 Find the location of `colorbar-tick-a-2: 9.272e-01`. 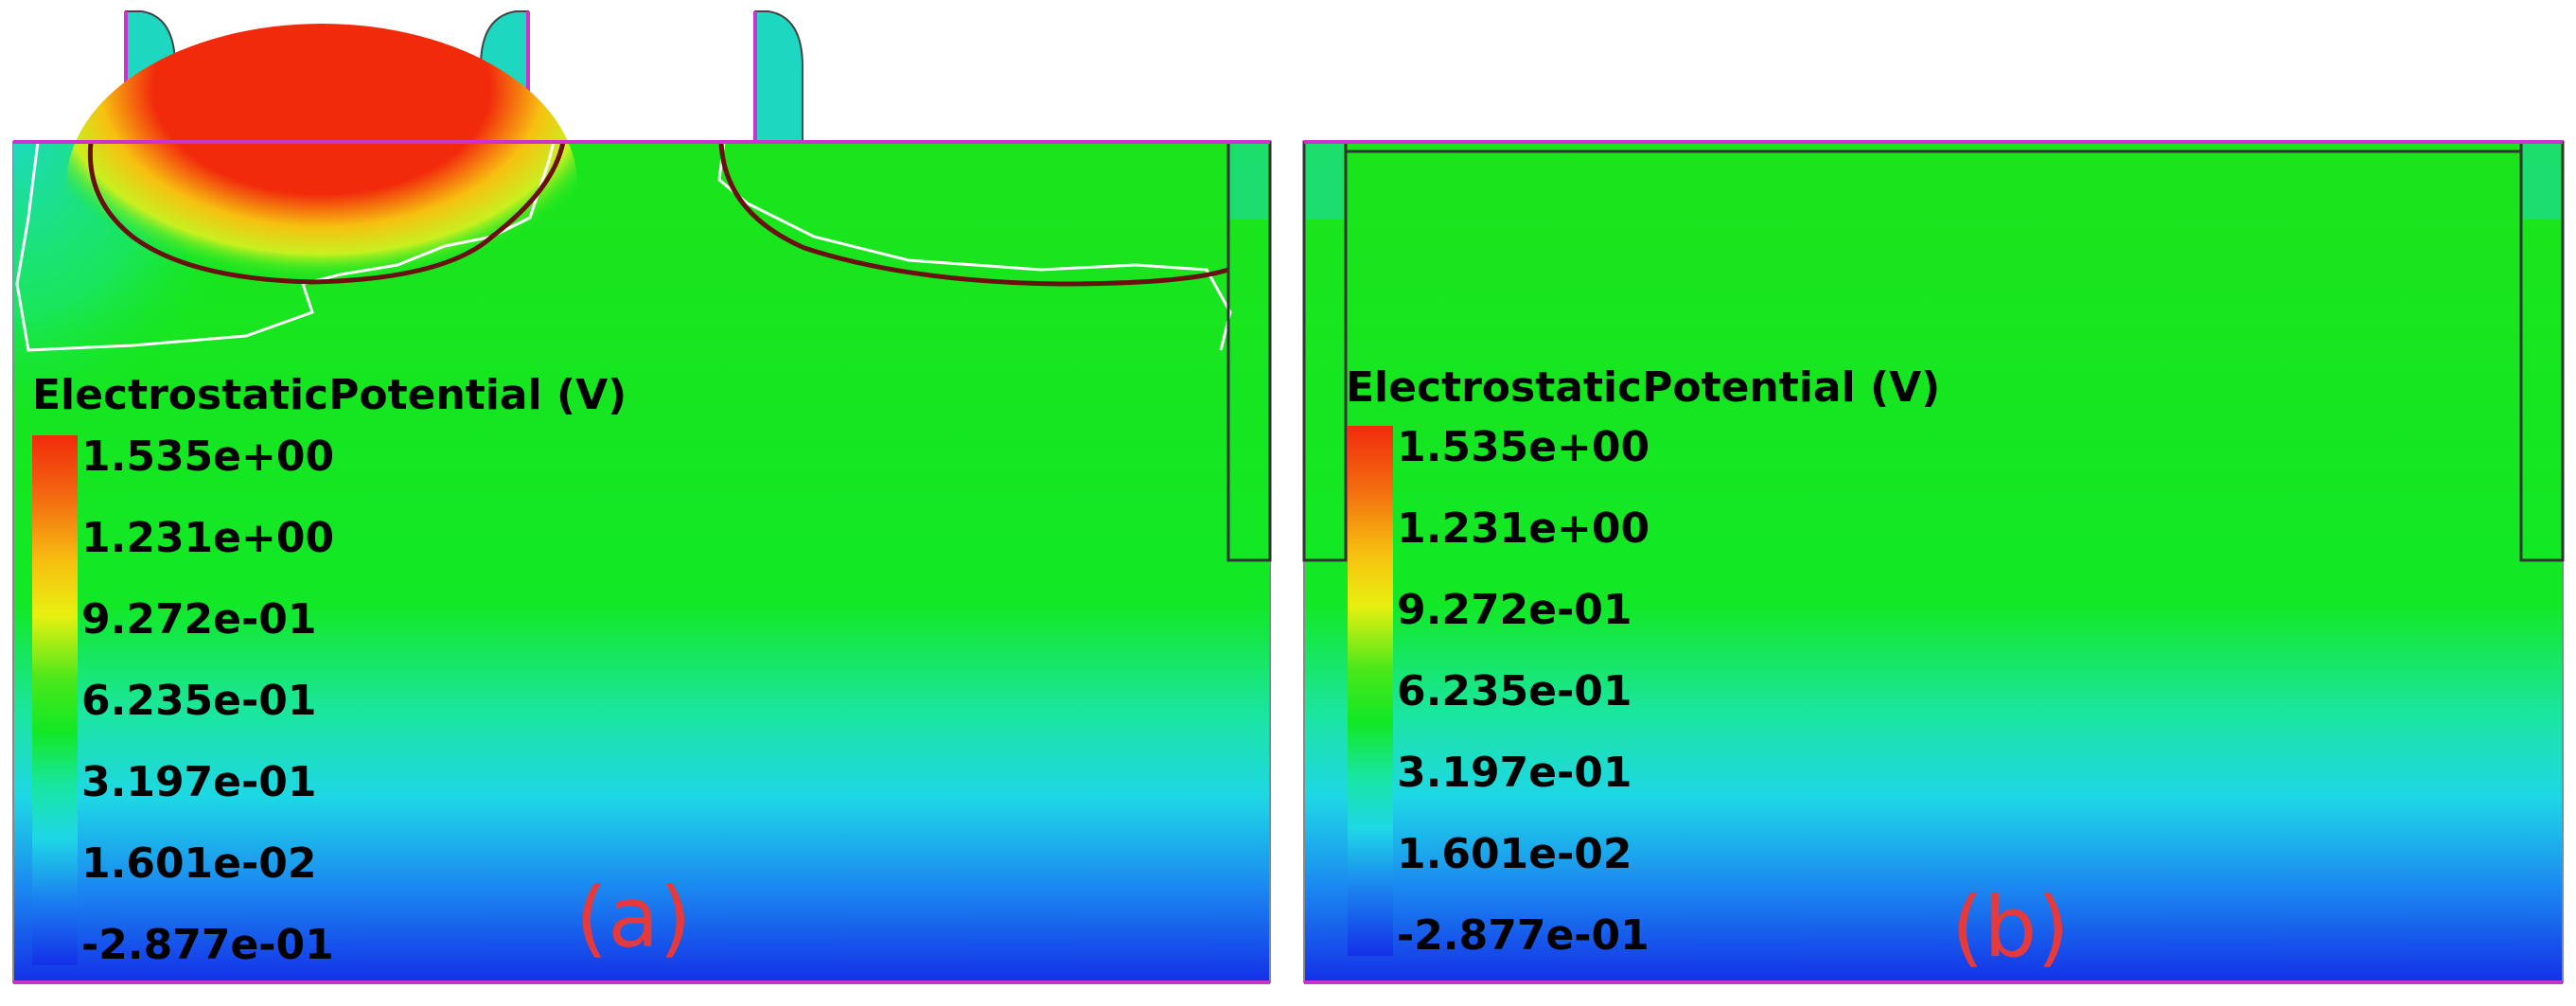

colorbar-tick-a-2: 9.272e-01 is located at coordinates (199, 619).